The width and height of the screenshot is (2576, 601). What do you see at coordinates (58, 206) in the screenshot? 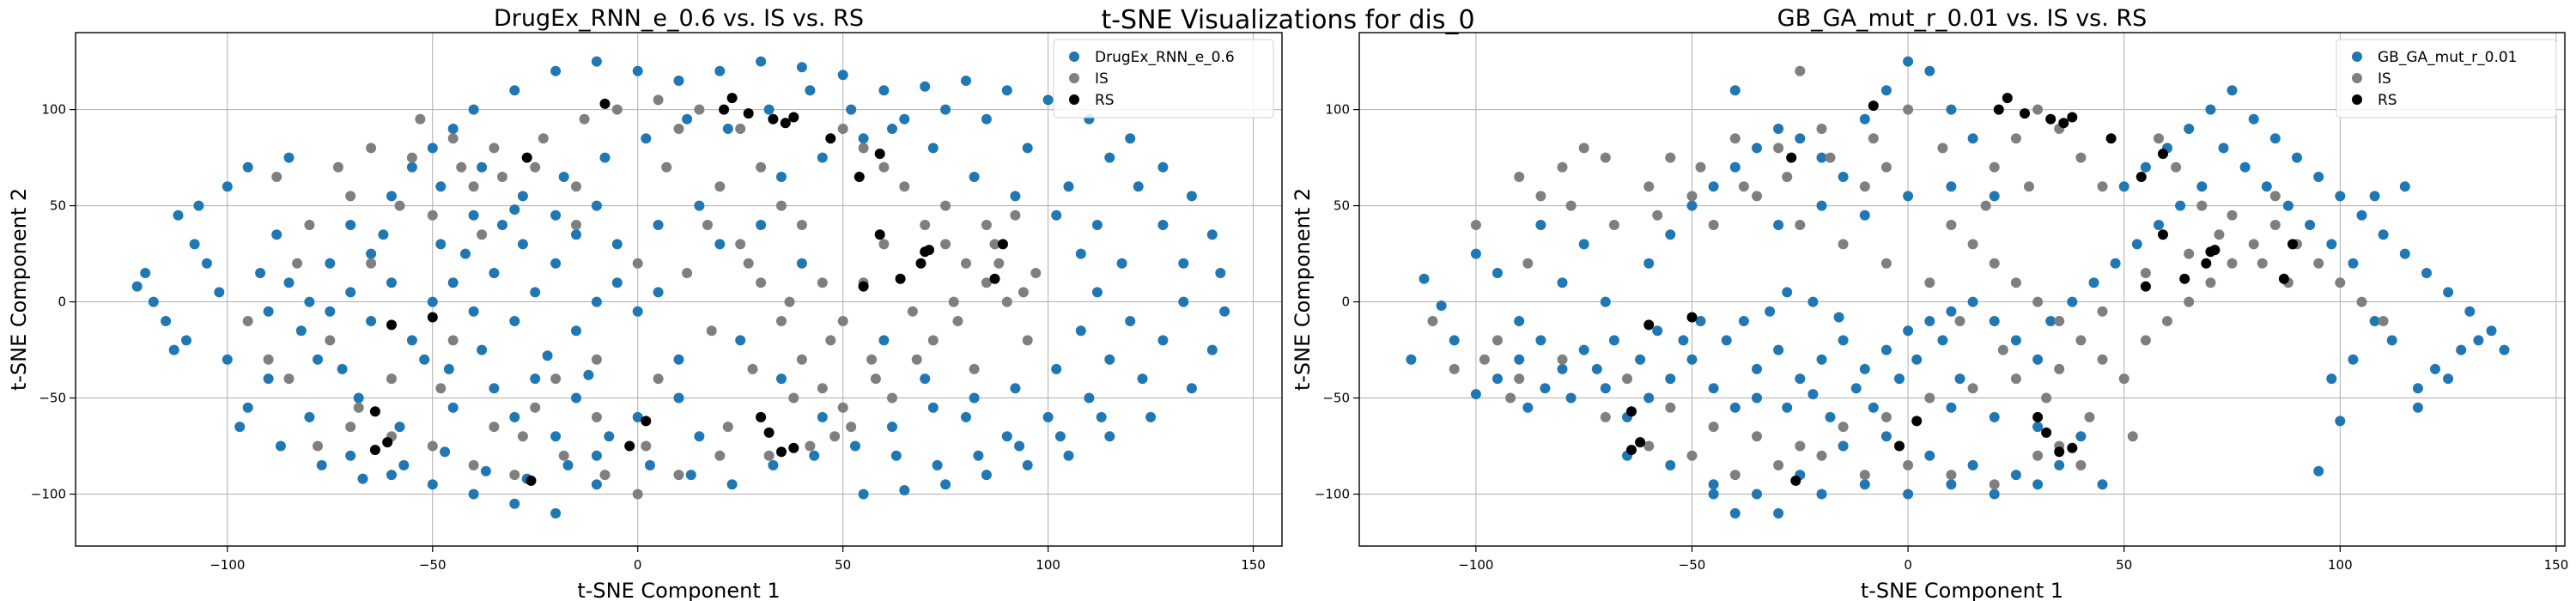
I see `y-tick-label: 50` at bounding box center [58, 206].